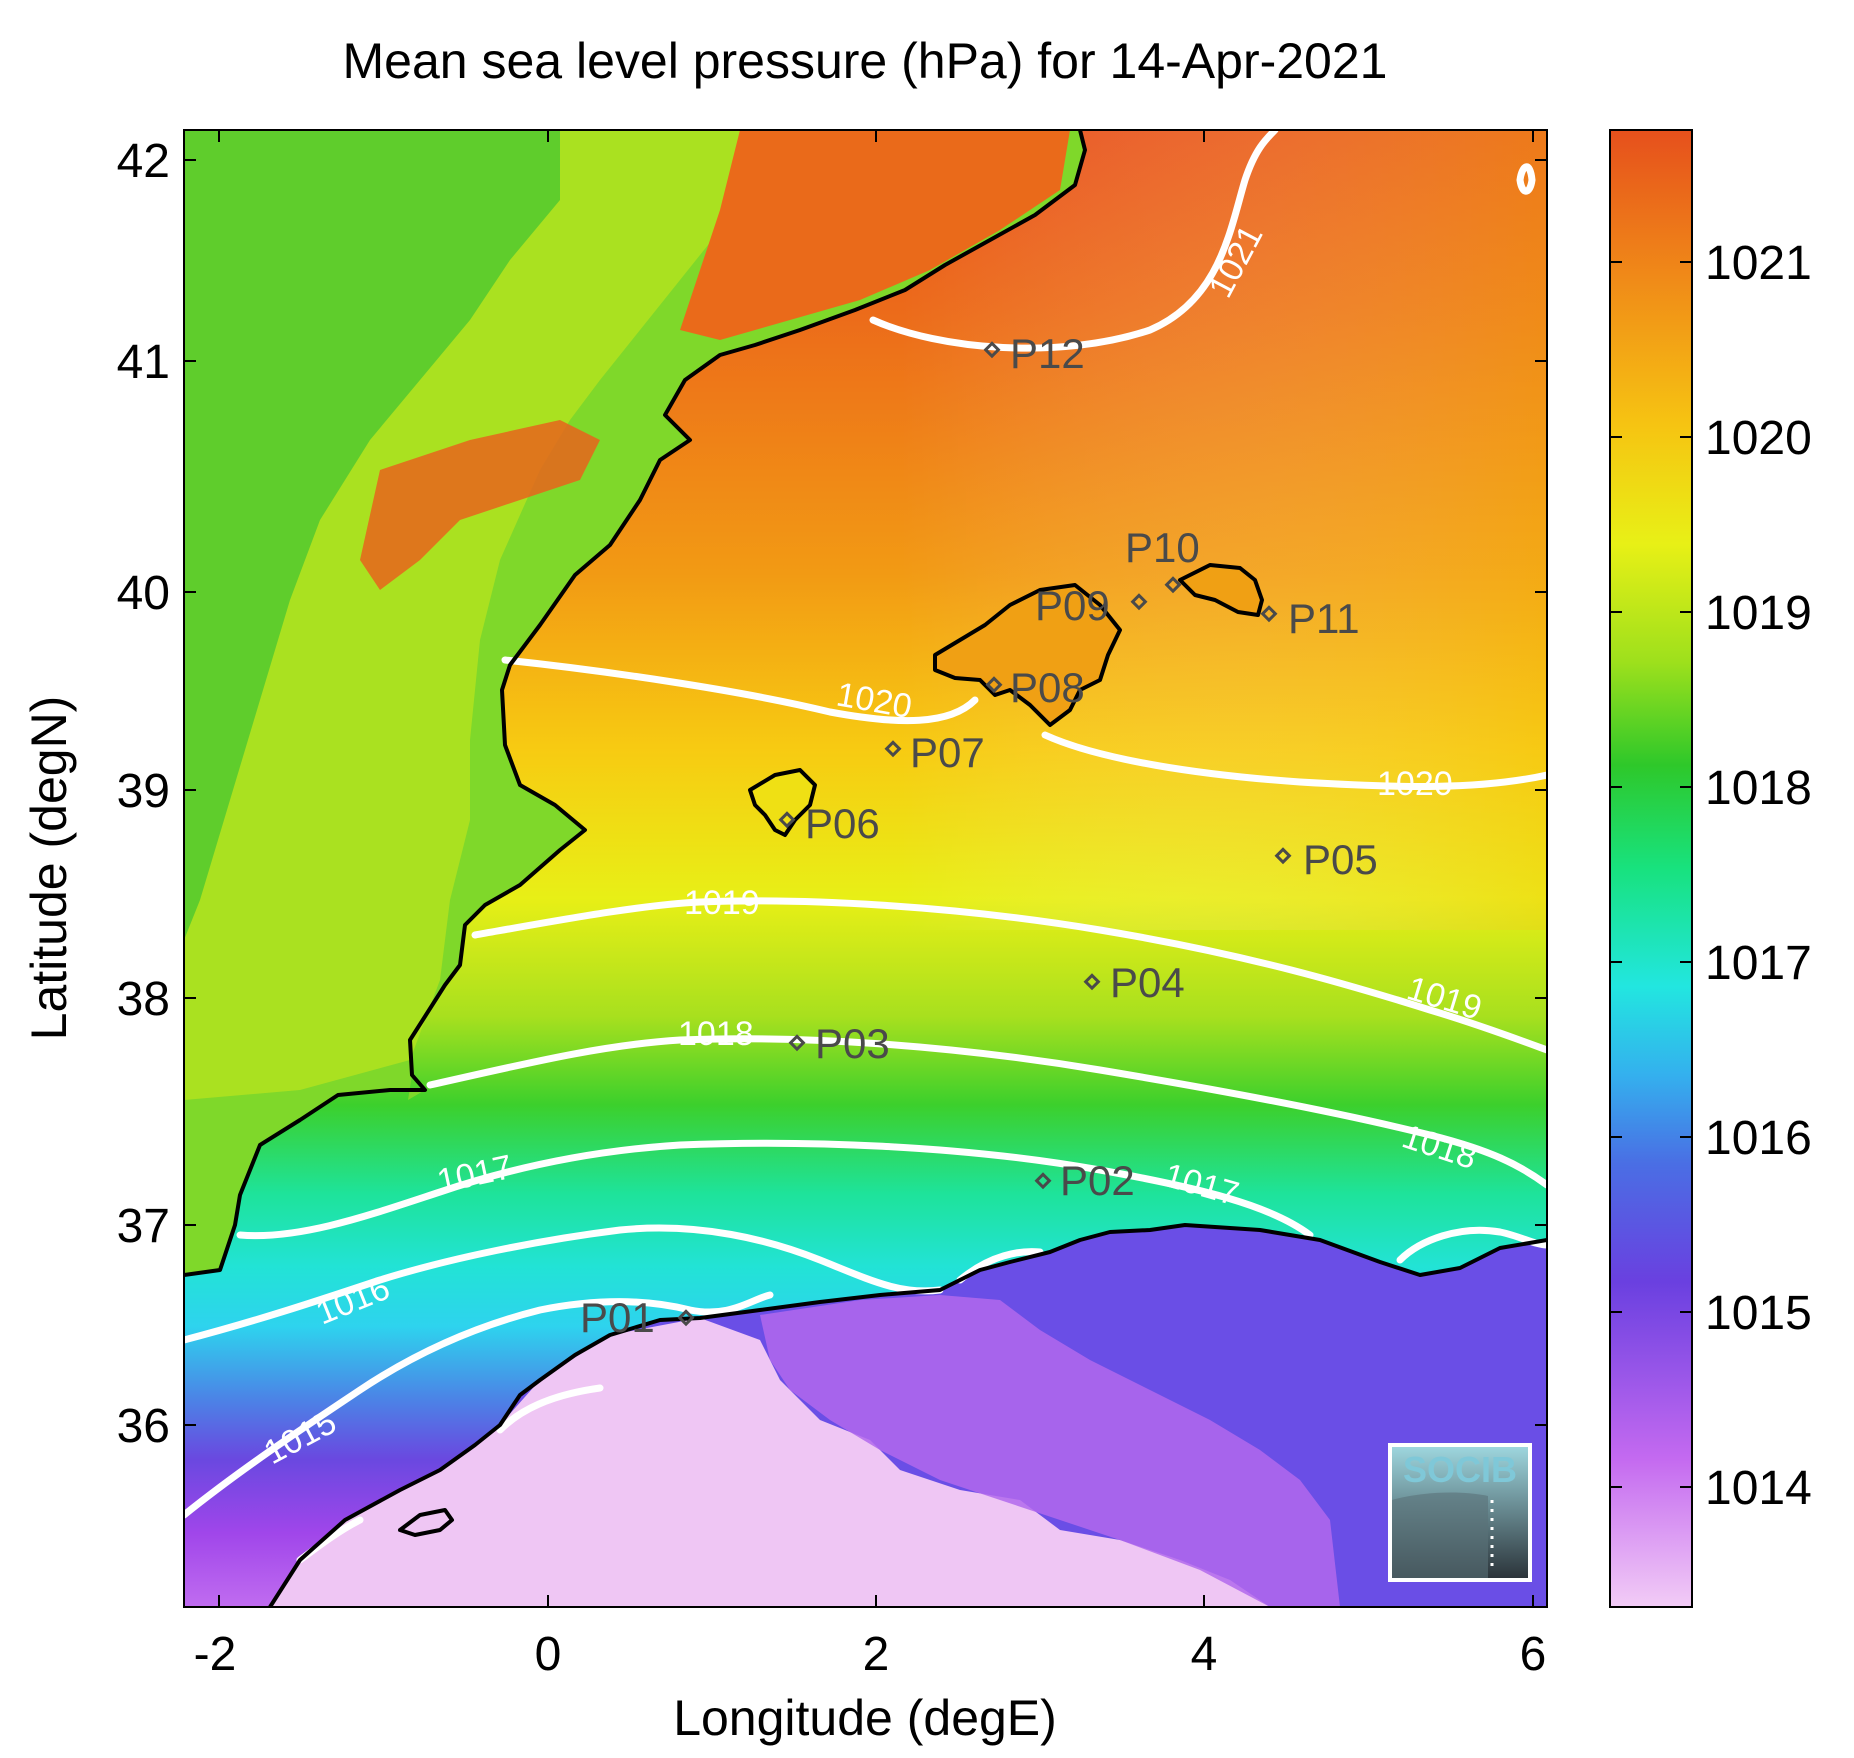 The image size is (1854, 1758). Describe the element at coordinates (1415, 784) in the screenshot. I see `contour-label: 1020` at that location.